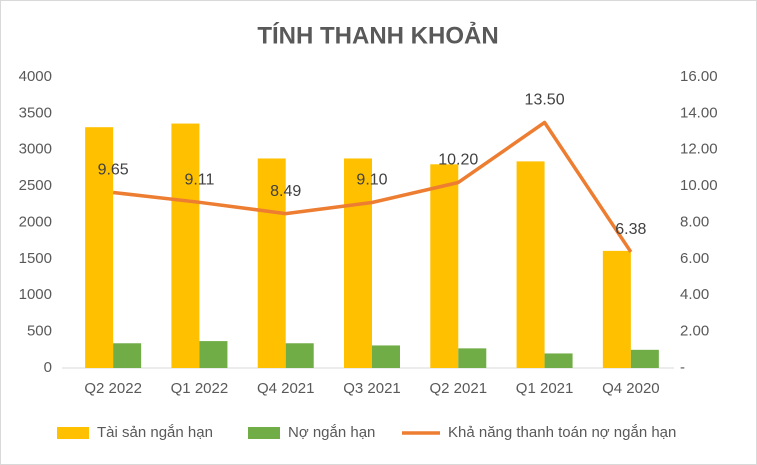 Image resolution: width=757 pixels, height=465 pixels. What do you see at coordinates (458, 160) in the screenshot?
I see `data-label: 10.20` at bounding box center [458, 160].